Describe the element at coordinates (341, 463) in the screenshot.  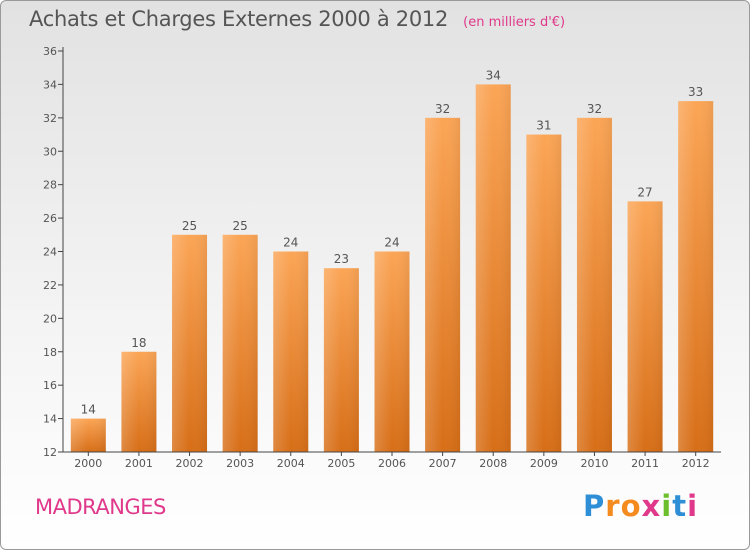
I see `x-tick-label-2005: 2005` at that location.